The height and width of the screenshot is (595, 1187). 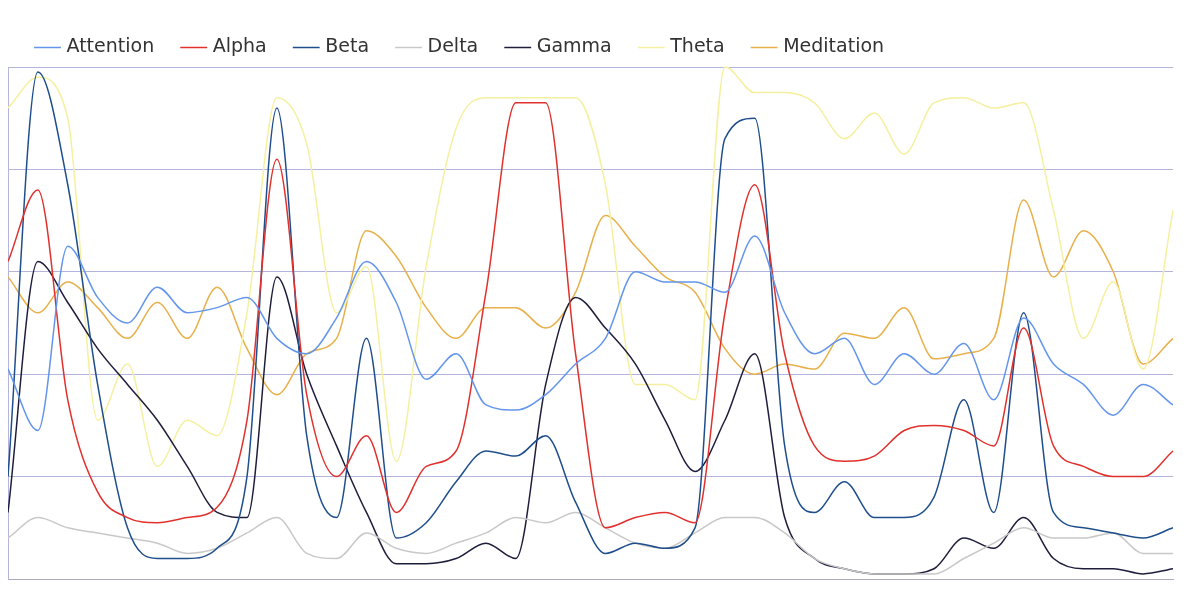 What do you see at coordinates (453, 45) in the screenshot?
I see `legend-label: Delta` at bounding box center [453, 45].